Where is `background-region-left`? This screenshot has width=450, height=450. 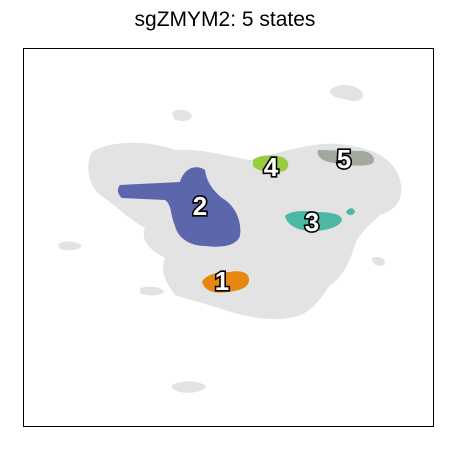
background-region-left is located at coordinates (70, 246).